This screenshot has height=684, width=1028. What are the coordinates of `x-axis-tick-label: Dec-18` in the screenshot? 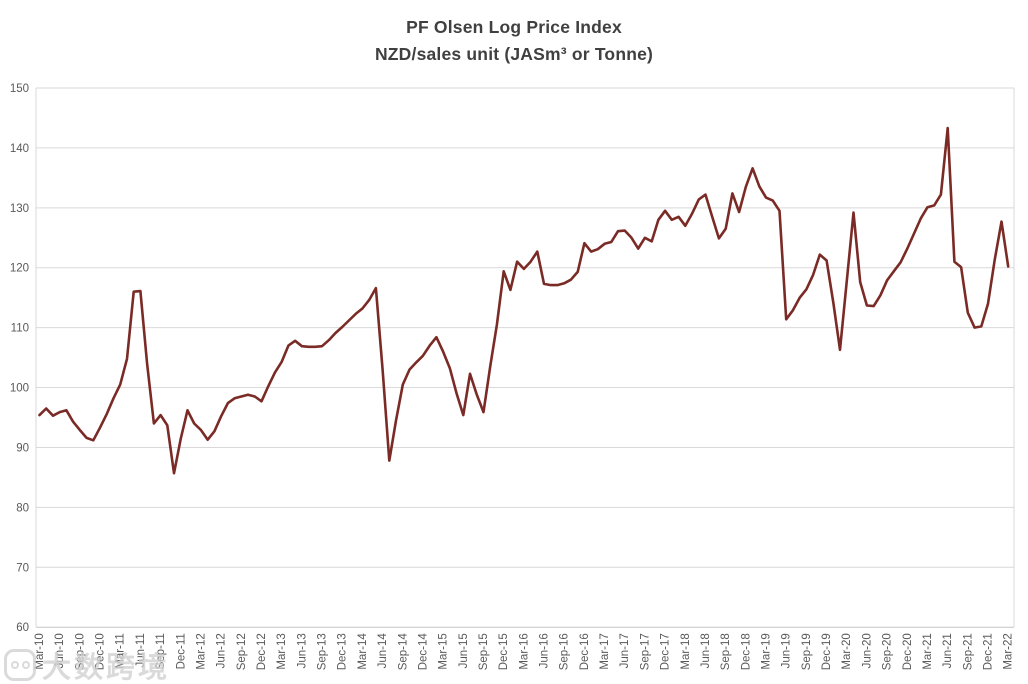 It's located at (746, 651).